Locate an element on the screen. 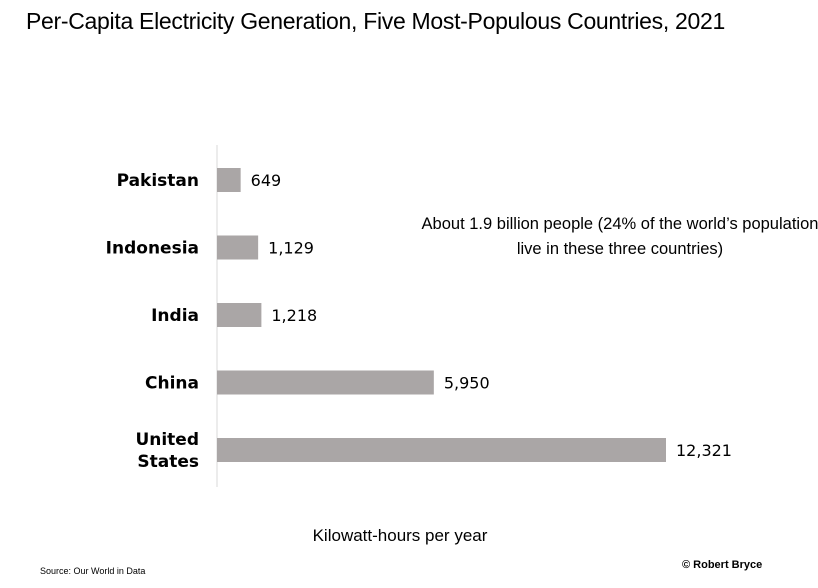 This screenshot has height=588, width=818. category-label: India is located at coordinates (175, 316).